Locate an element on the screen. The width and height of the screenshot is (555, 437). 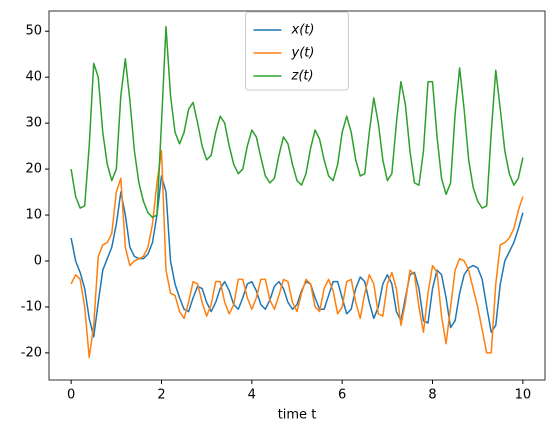
y-tick-label: 0 is located at coordinates (38, 260).